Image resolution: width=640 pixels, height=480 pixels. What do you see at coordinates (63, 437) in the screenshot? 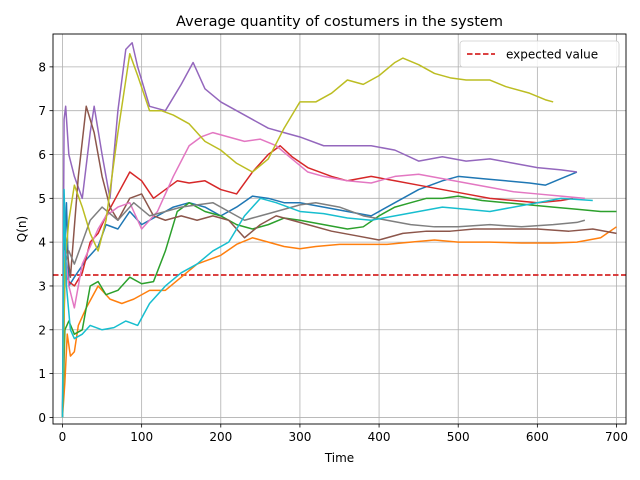
I see `x-tick-label: 0` at bounding box center [63, 437].